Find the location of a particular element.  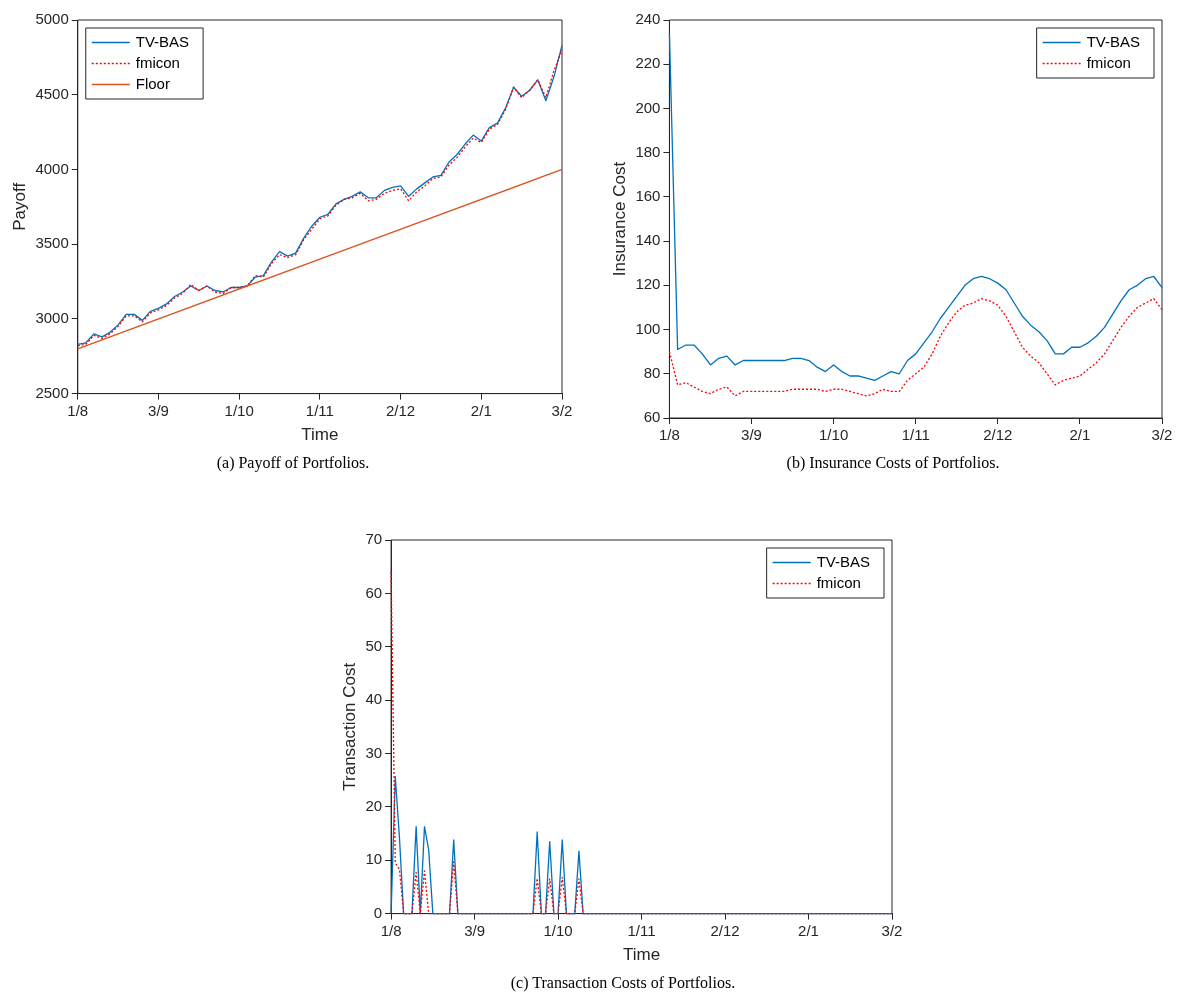

y-tick-label: 70 is located at coordinates (374, 539).